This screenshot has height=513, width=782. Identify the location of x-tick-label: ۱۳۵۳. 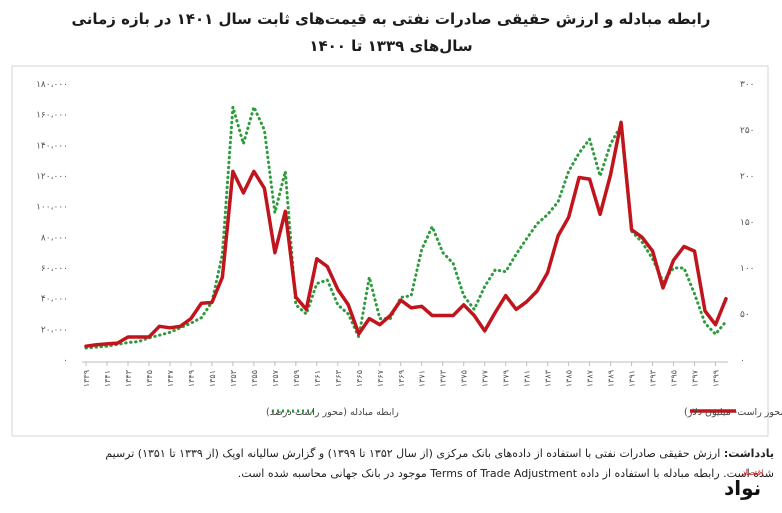
(233, 378).